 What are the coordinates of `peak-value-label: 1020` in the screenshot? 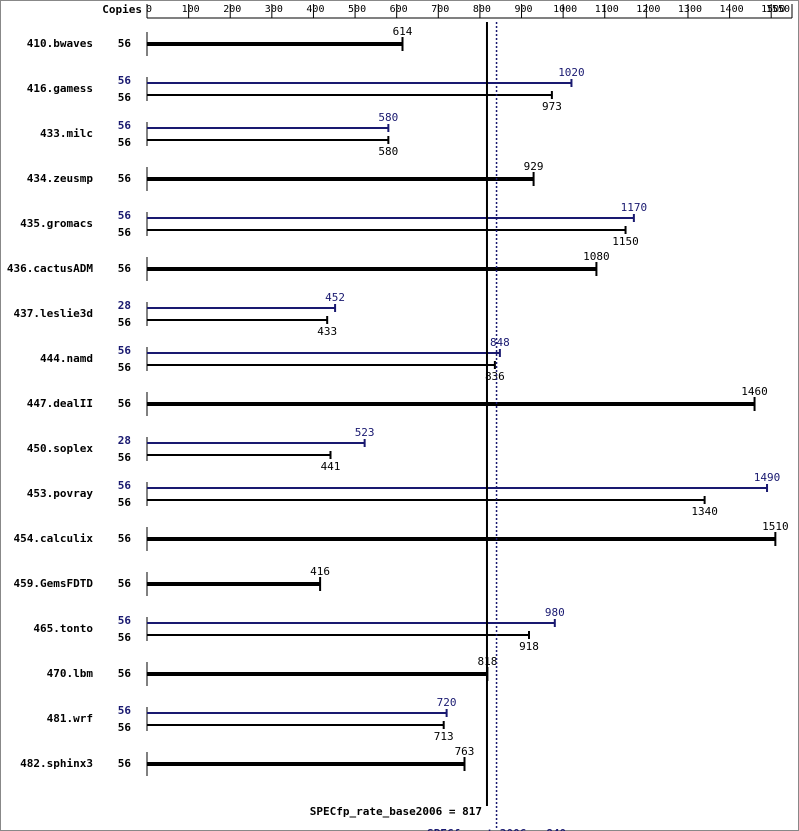 It's located at (571, 72).